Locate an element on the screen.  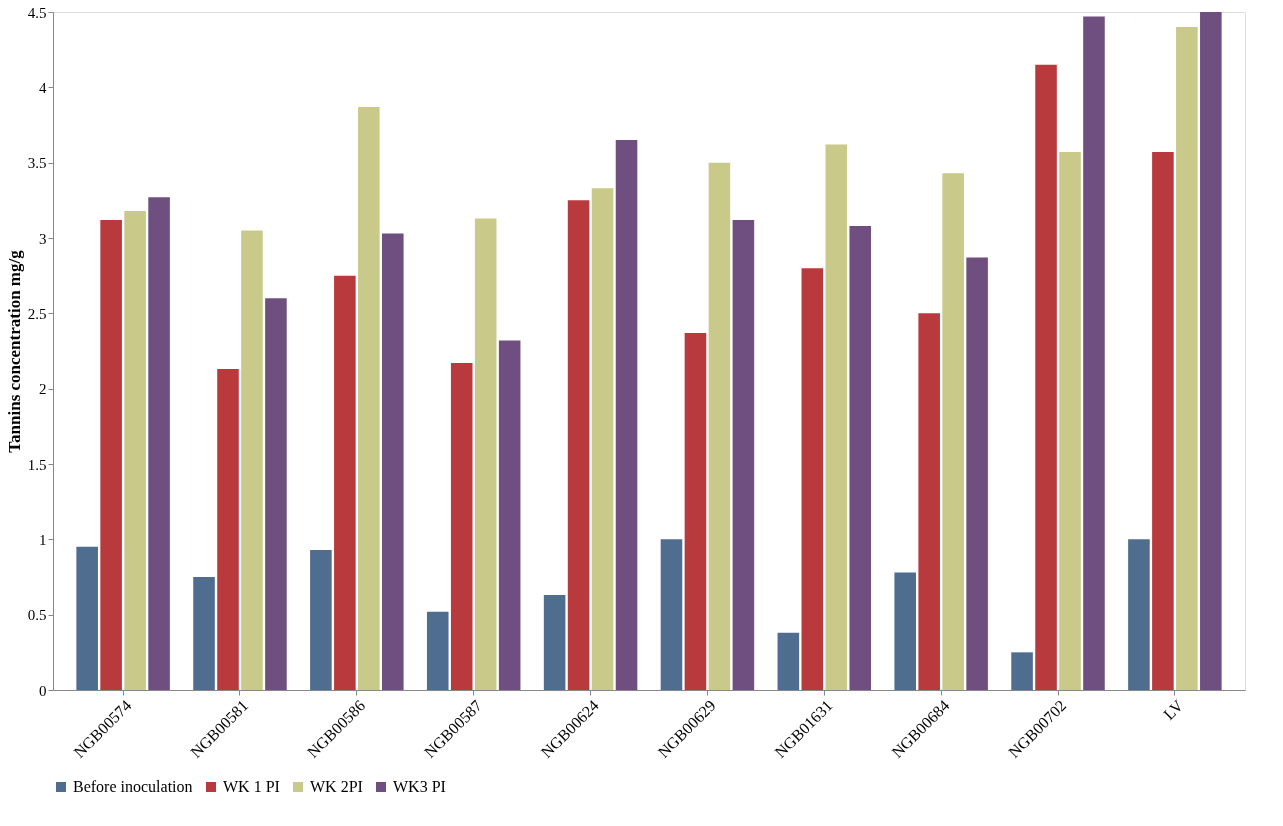
y-tick-label: 3 is located at coordinates (43, 238).